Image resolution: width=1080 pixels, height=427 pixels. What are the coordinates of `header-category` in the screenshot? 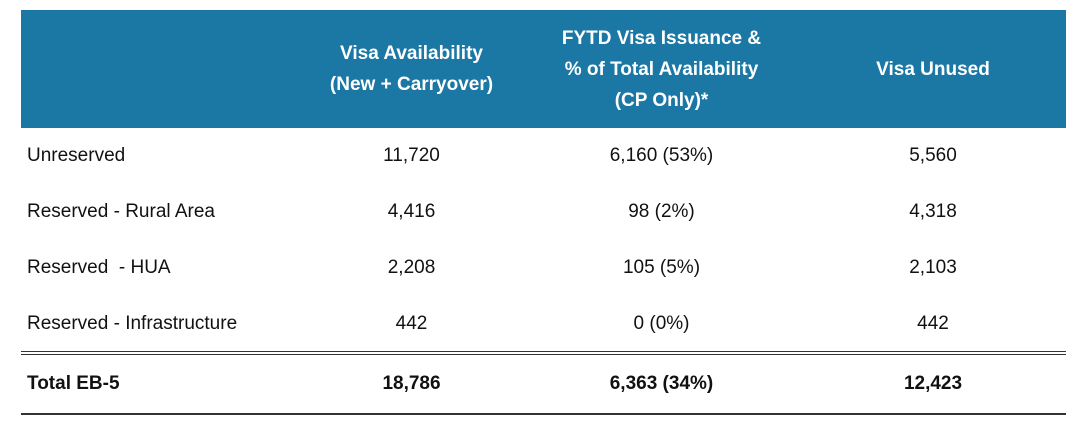 It's located at (160, 69).